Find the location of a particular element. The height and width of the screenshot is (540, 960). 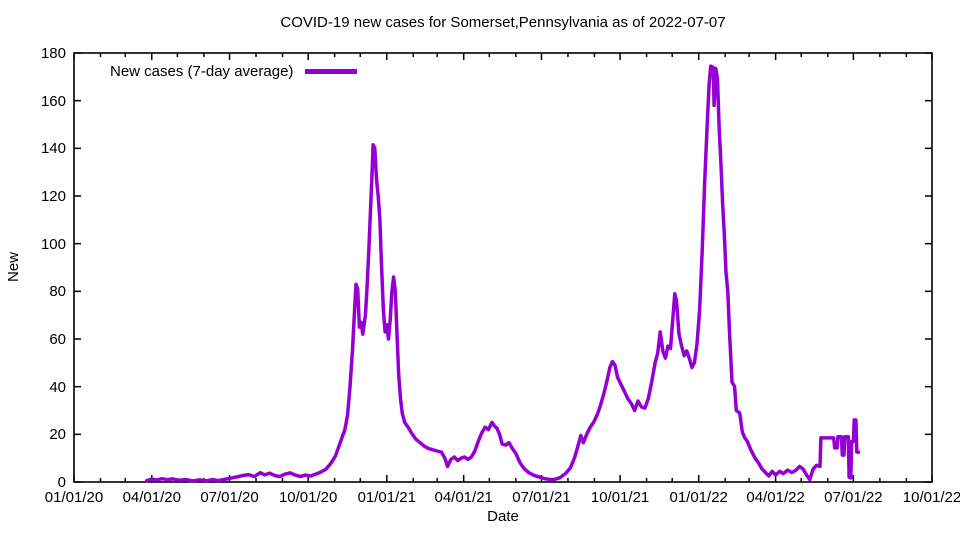

legend: New cases (7-day average) is located at coordinates (234, 71).